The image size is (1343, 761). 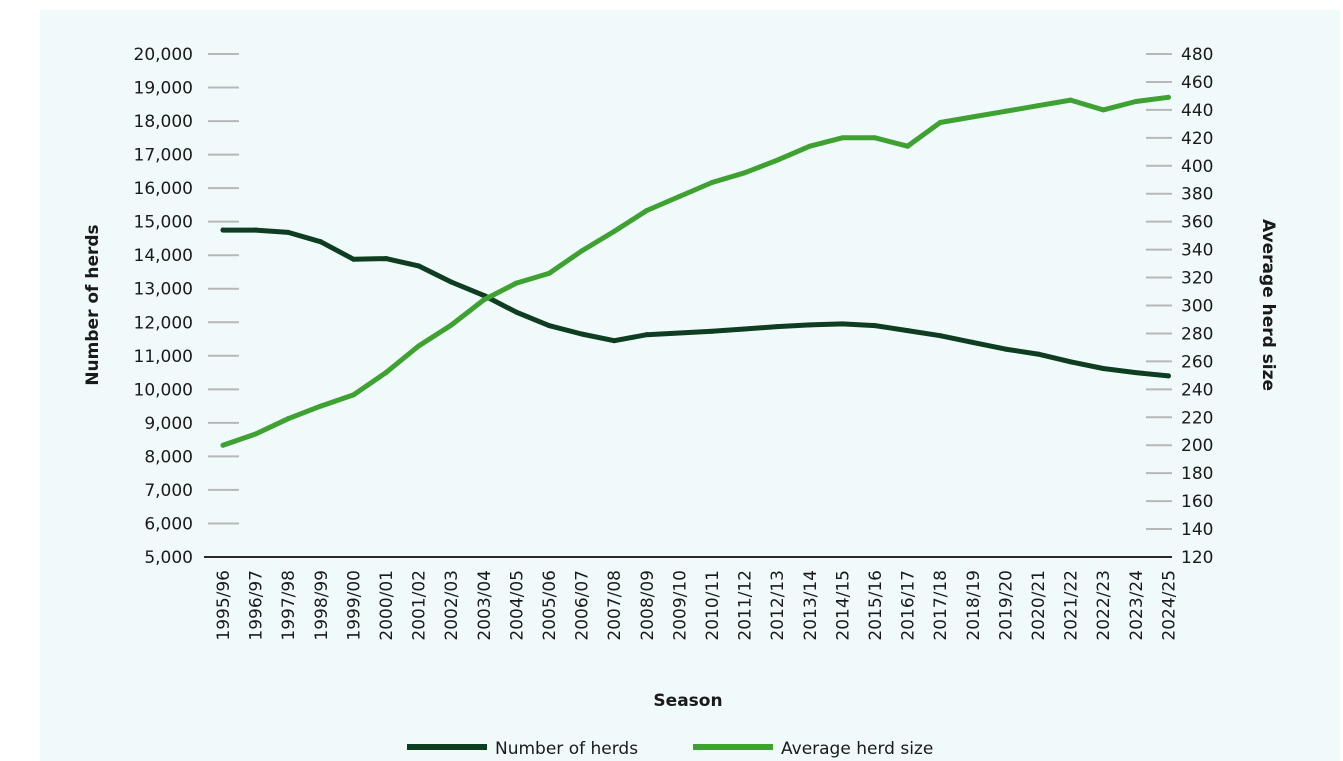 What do you see at coordinates (1197, 139) in the screenshot?
I see `right-tick-label: 420` at bounding box center [1197, 139].